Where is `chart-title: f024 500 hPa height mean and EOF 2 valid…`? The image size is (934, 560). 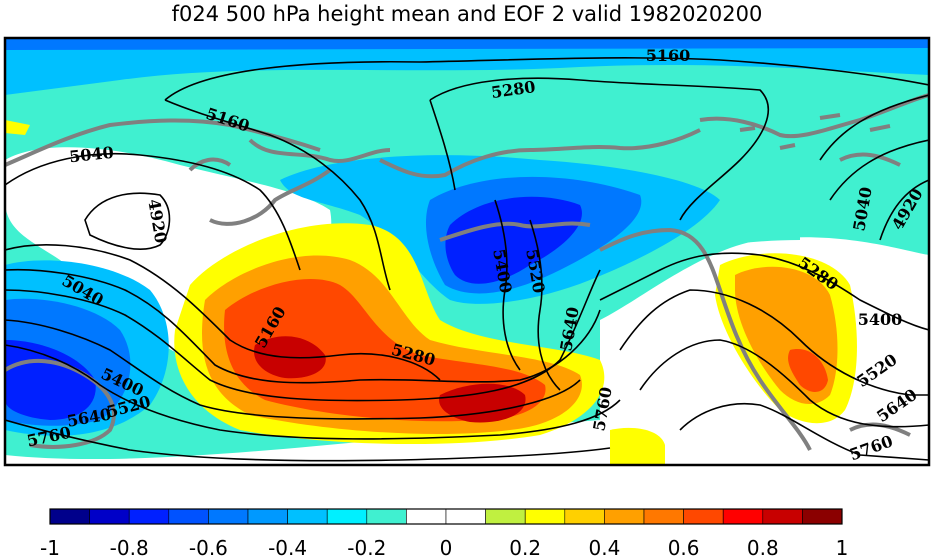 chart-title: f024 500 hPa height mean and EOF 2 valid… is located at coordinates (467, 14).